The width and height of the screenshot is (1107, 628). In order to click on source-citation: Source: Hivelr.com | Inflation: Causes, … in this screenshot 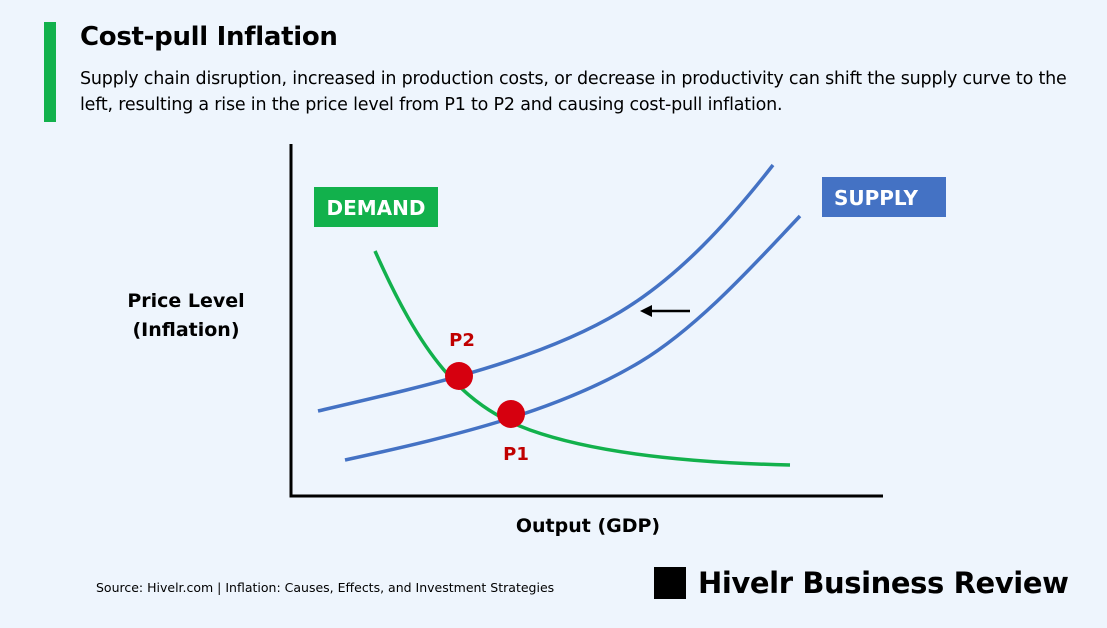, I will do `click(325, 587)`.